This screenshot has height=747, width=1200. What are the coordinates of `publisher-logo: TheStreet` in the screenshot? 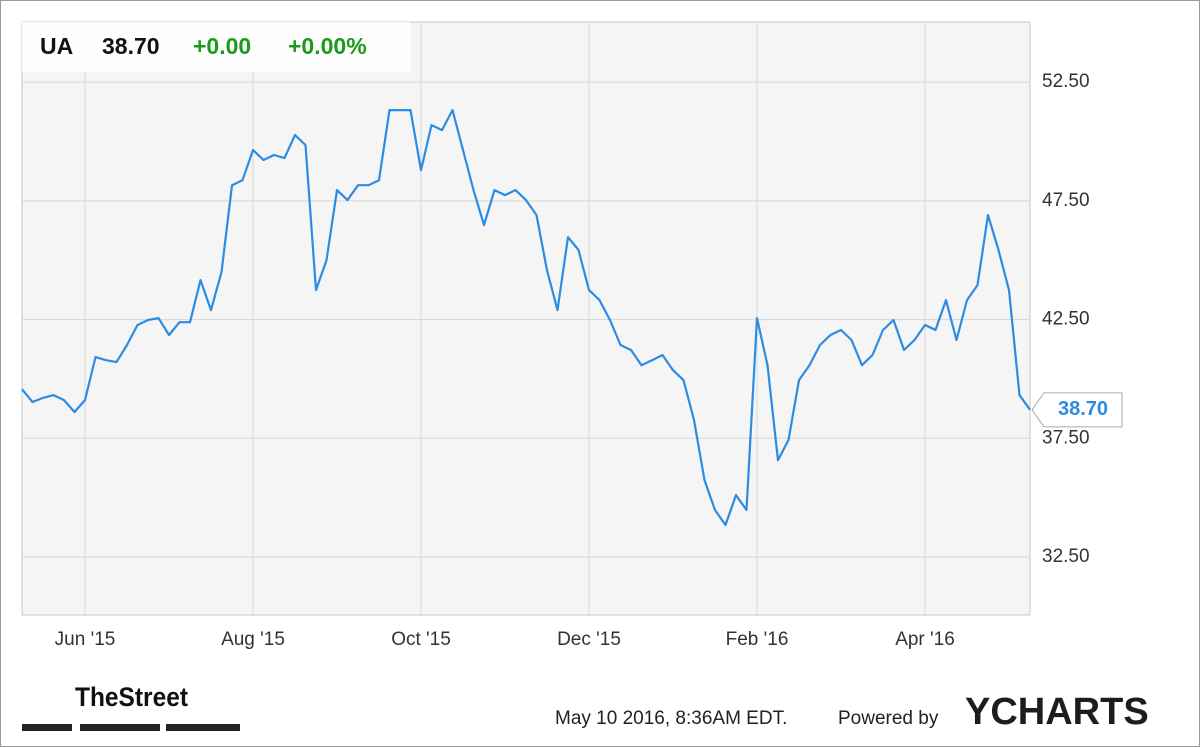 It's located at (131, 697).